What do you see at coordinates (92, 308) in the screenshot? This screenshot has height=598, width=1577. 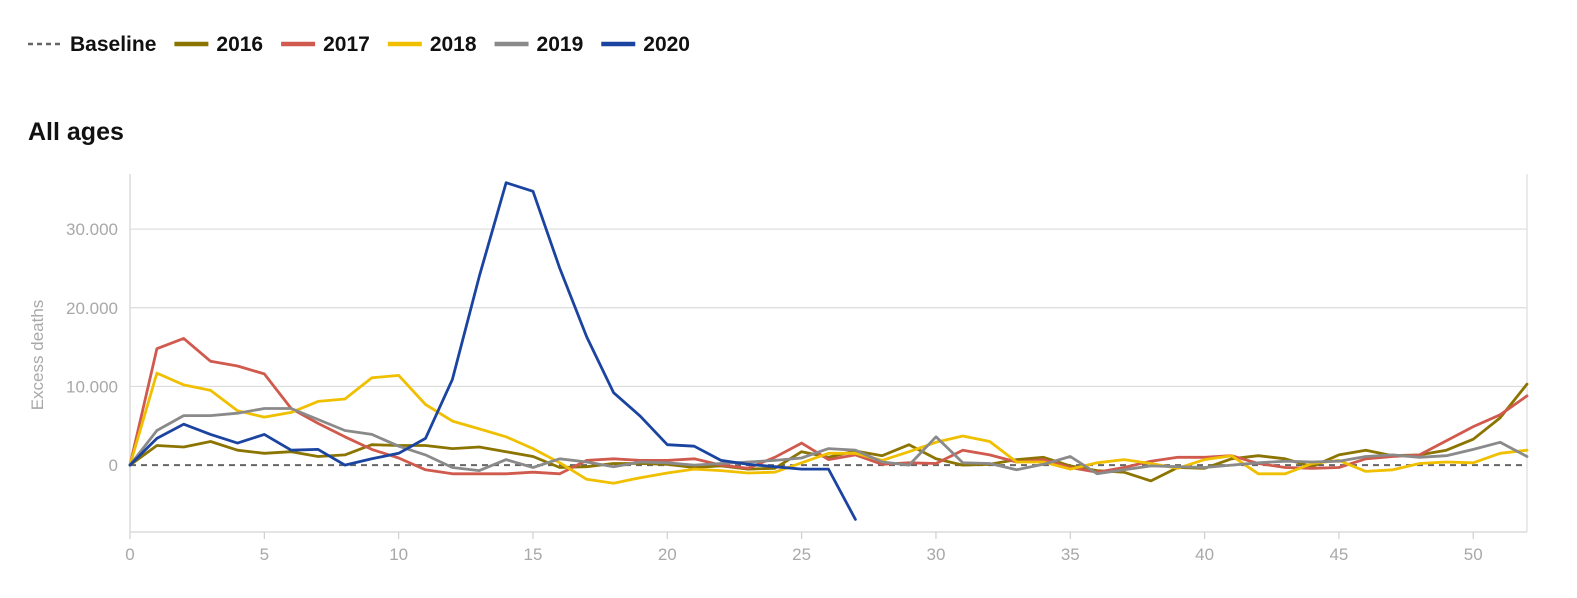 I see `y-tick-label: 20.000` at bounding box center [92, 308].